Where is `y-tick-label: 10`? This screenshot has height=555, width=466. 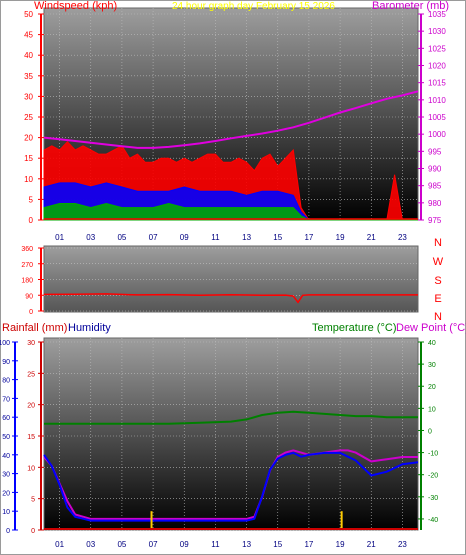
y-tick-label: 10 is located at coordinates (28, 179).